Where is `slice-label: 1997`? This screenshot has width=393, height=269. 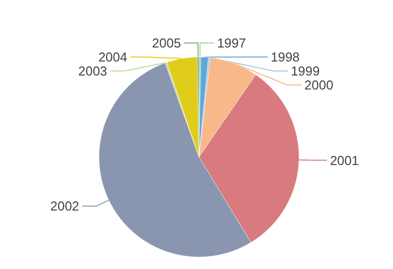
slice-label: 1997 is located at coordinates (231, 43).